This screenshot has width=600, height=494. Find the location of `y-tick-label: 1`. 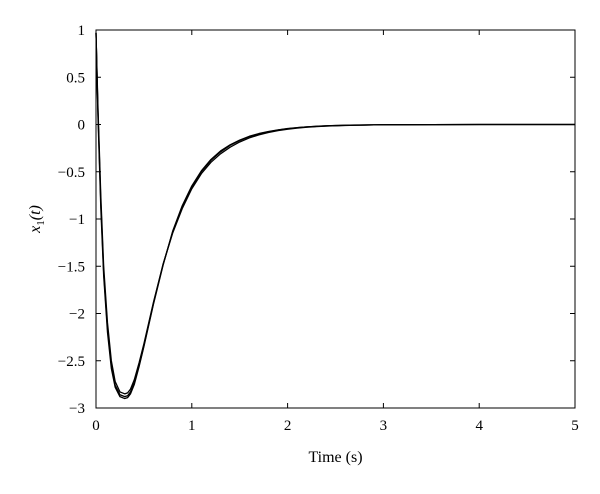

y-tick-label: 1 is located at coordinates (82, 31).